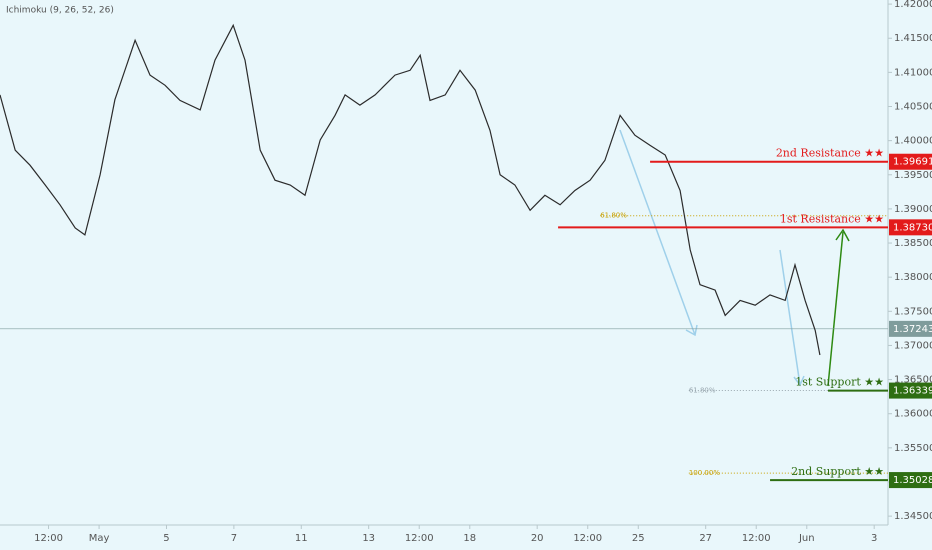 The height and width of the screenshot is (550, 932). What do you see at coordinates (913, 380) in the screenshot?
I see `y-tick-label: 1.36500` at bounding box center [913, 380].